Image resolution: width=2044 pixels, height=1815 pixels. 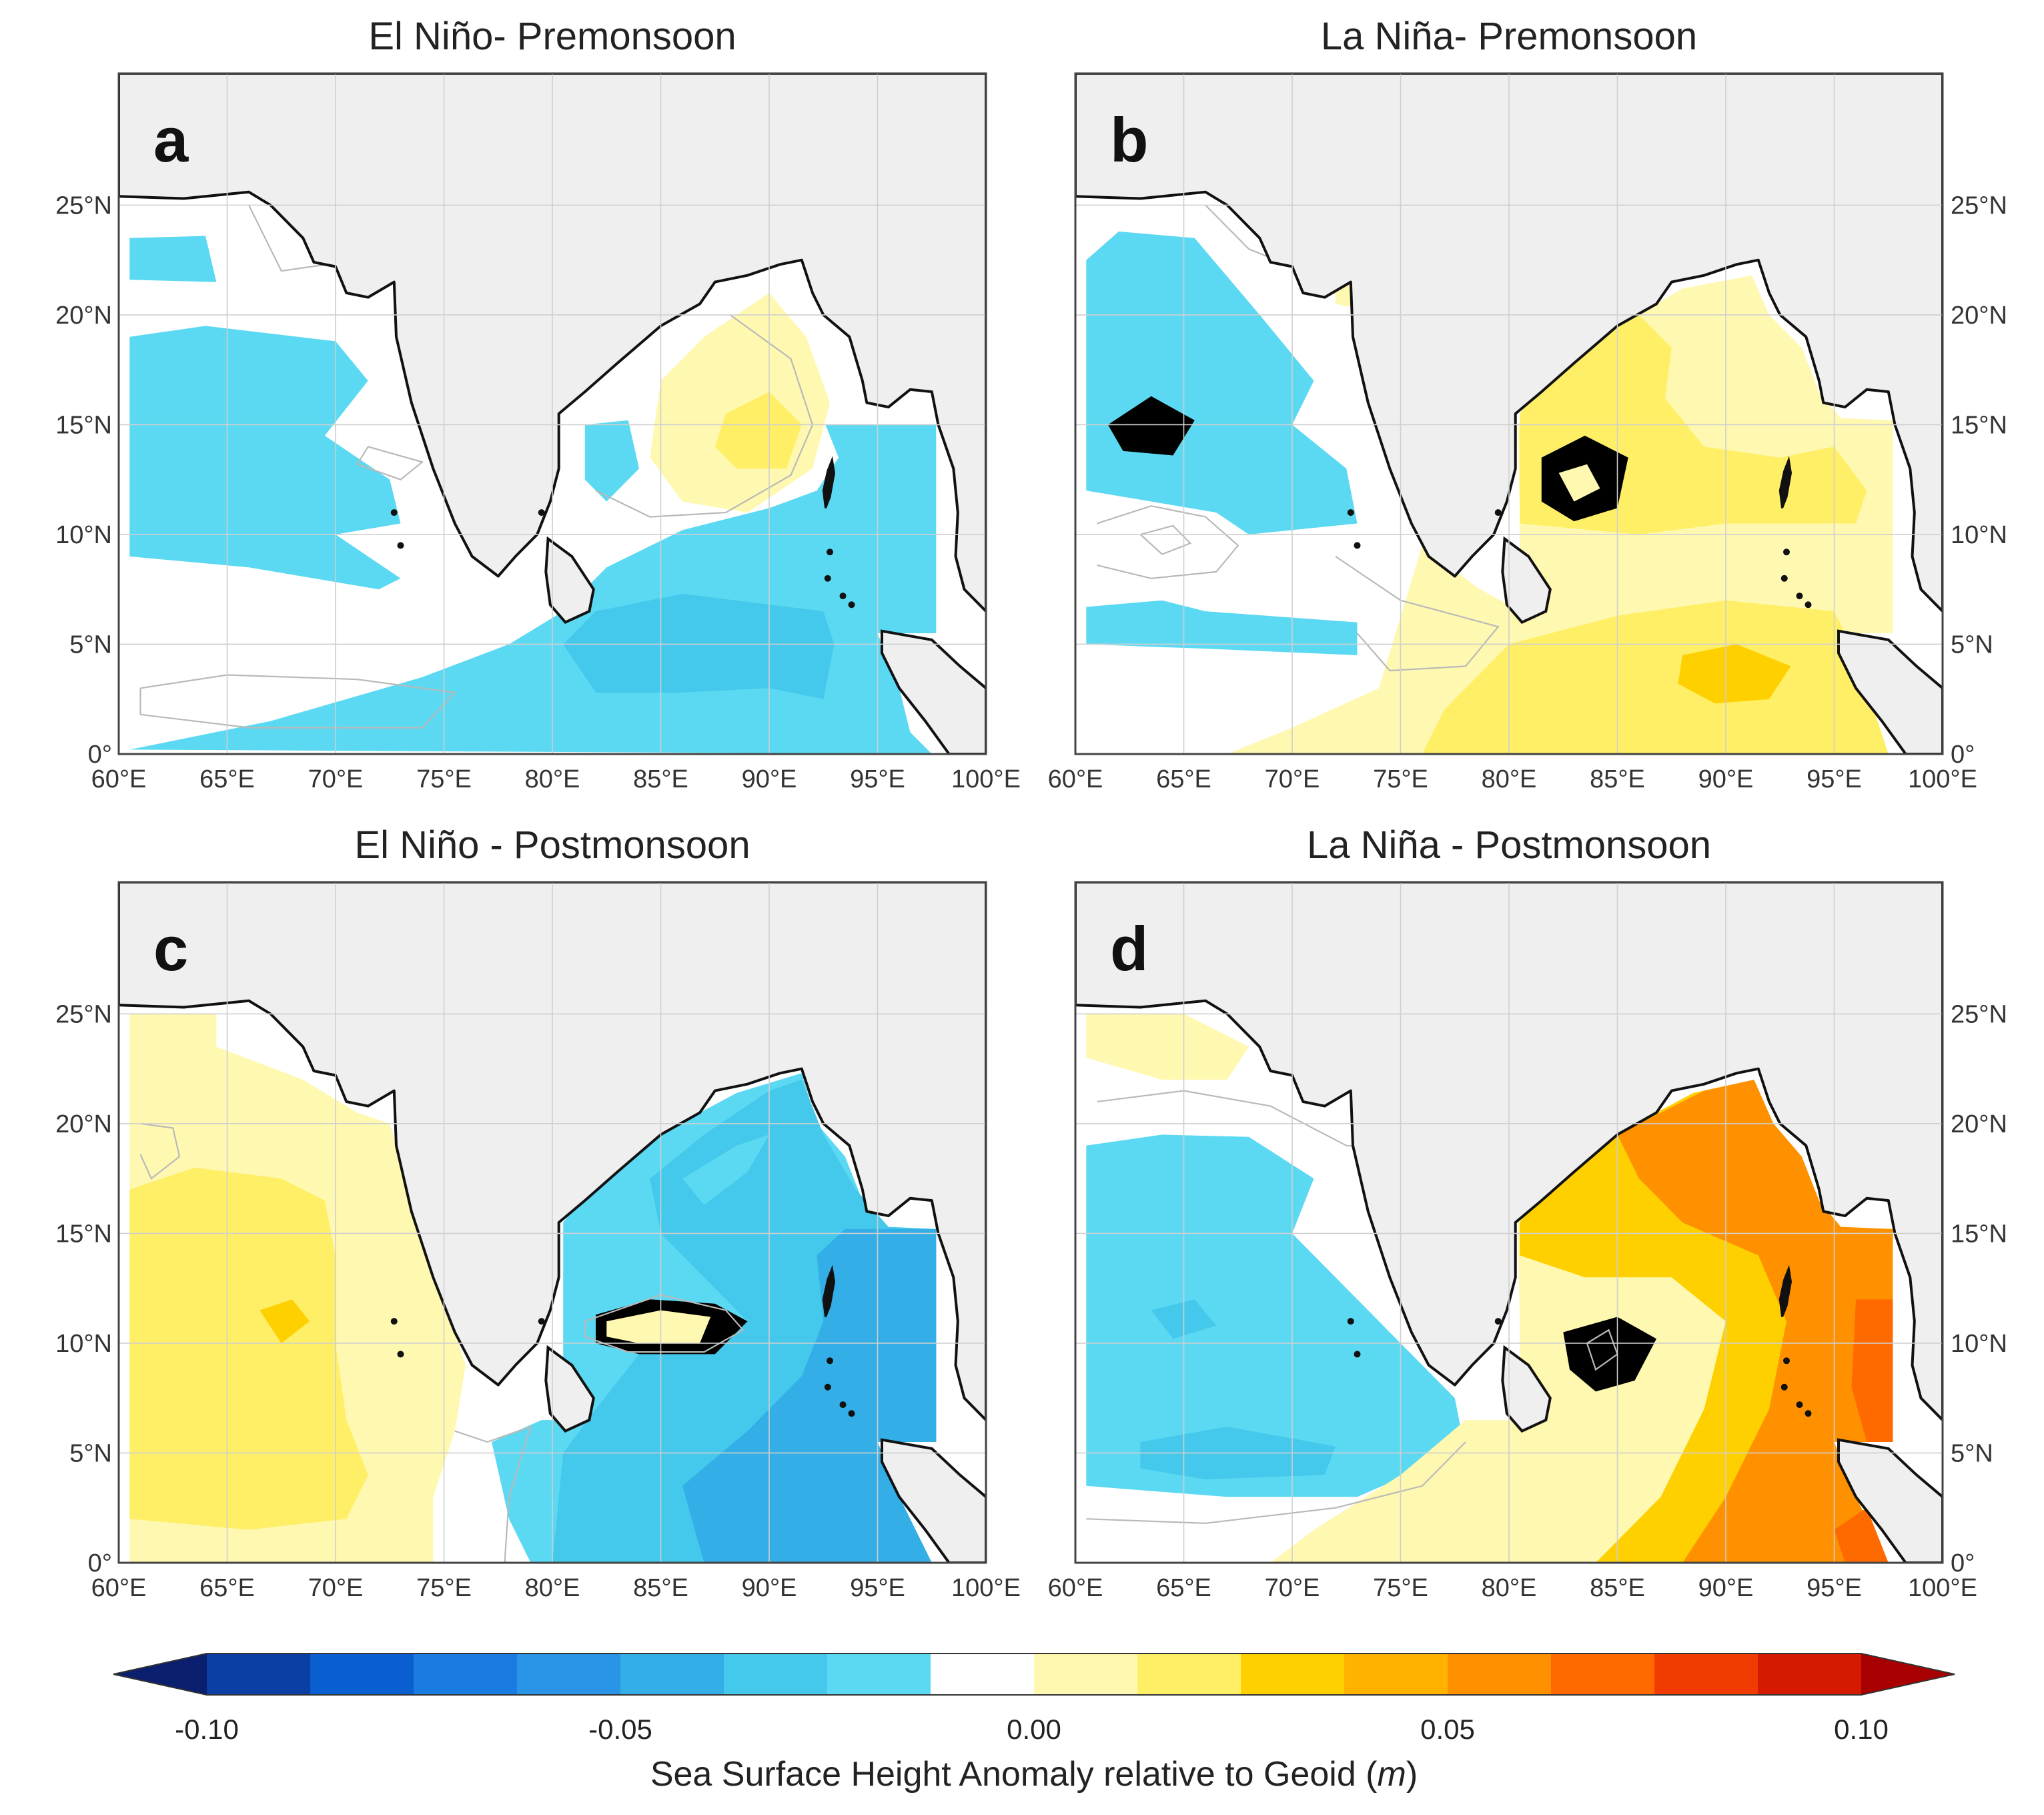 I want to click on andaman-islands, so click(x=829, y=482).